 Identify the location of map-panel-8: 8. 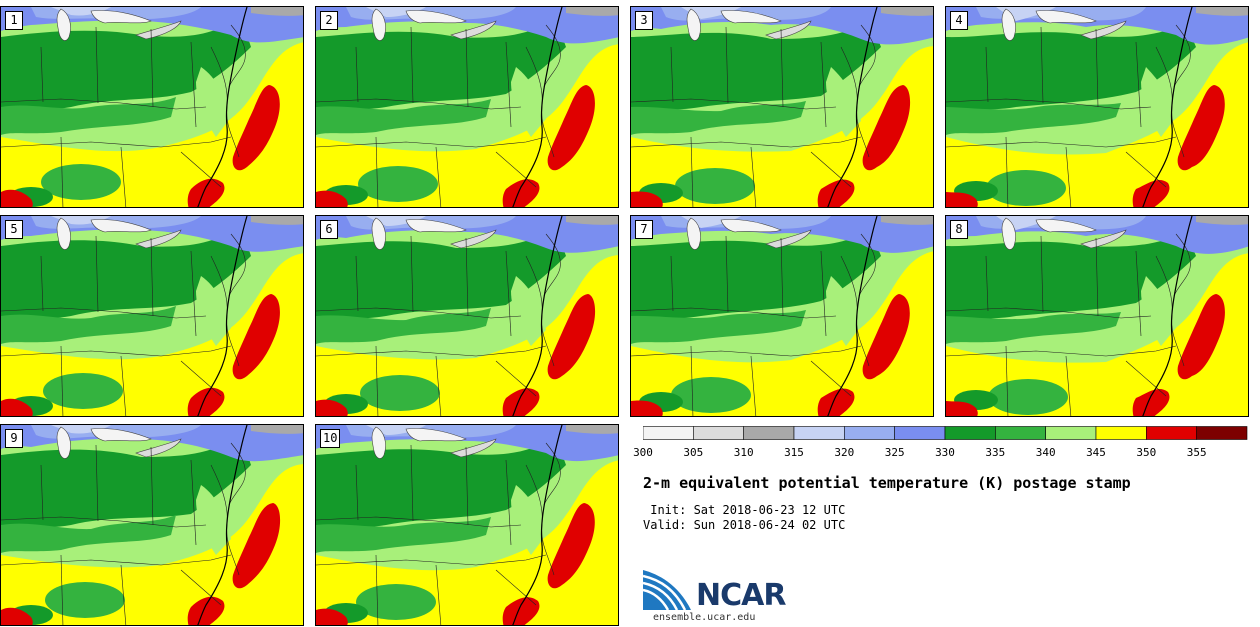
(1097, 316).